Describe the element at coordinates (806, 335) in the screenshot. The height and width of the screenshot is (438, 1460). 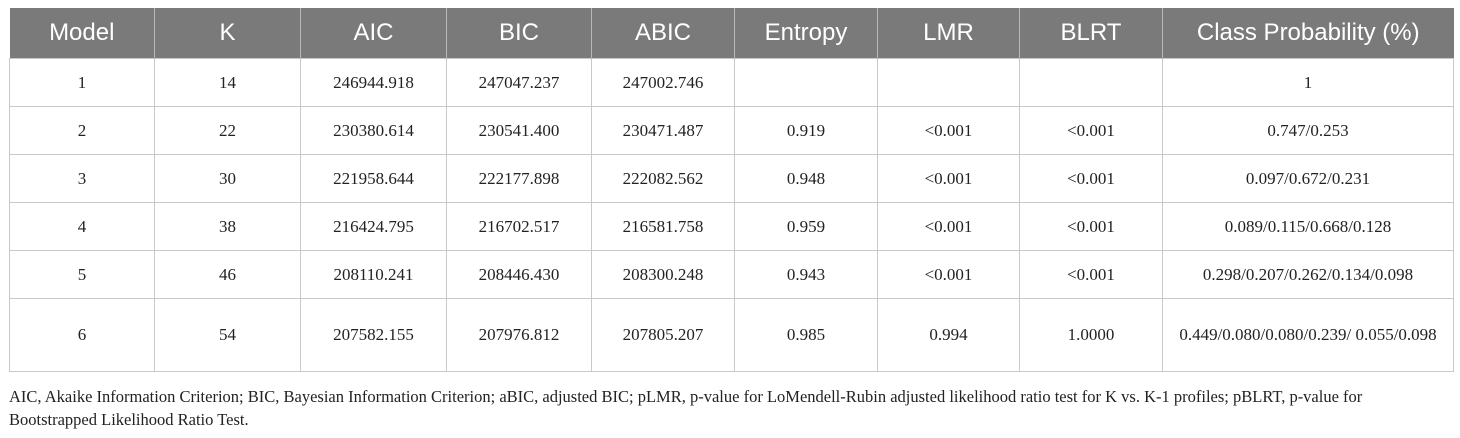
I see `cell-entropy: 0.985` at that location.